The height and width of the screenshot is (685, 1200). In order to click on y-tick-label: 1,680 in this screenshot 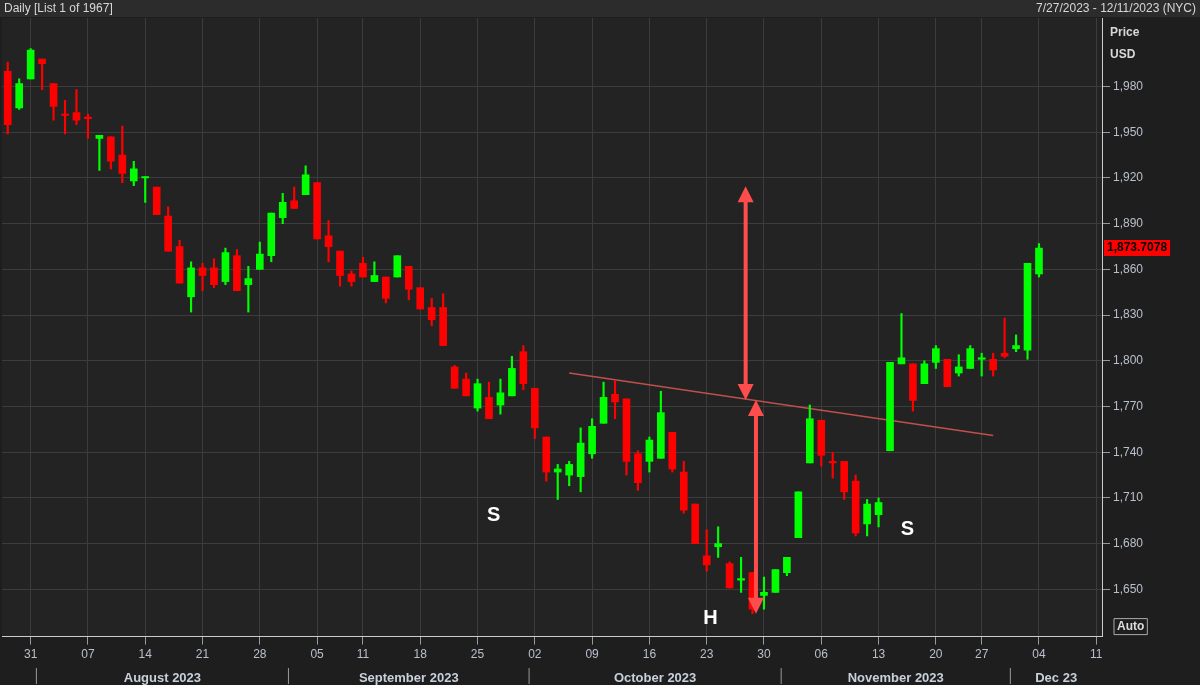, I will do `click(1128, 542)`.